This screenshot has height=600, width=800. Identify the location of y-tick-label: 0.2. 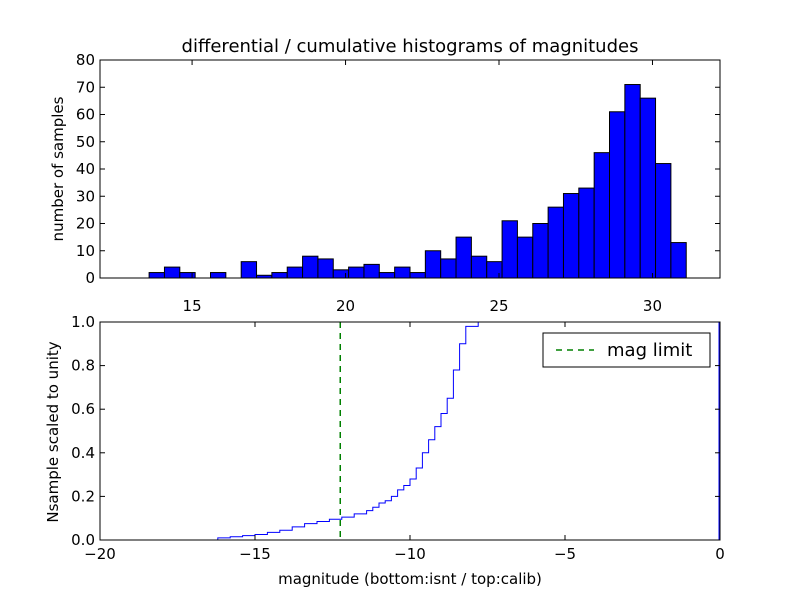
(83, 496).